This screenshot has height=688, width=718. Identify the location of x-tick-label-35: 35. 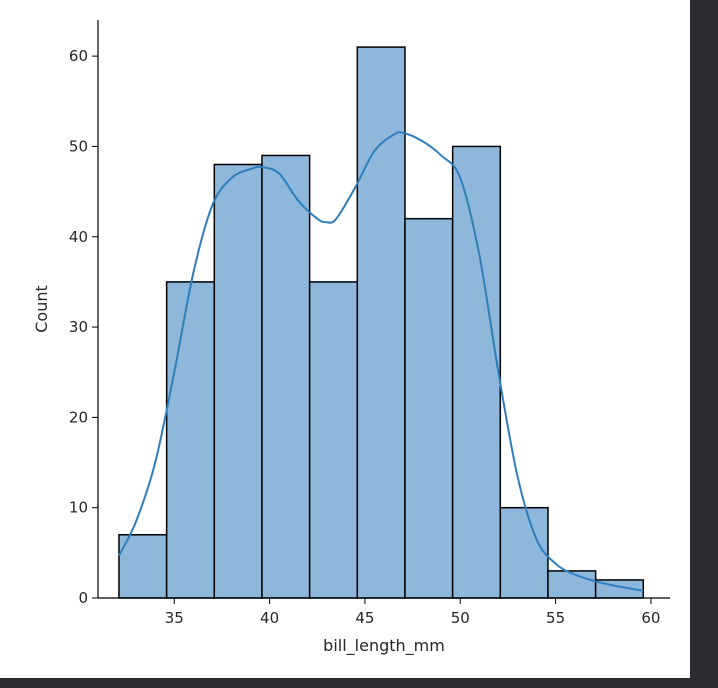
(174, 618).